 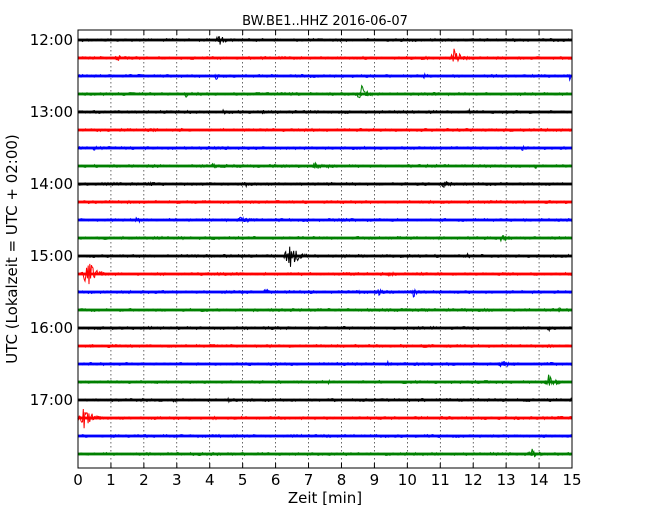 What do you see at coordinates (539, 480) in the screenshot?
I see `x-tick-label: 14` at bounding box center [539, 480].